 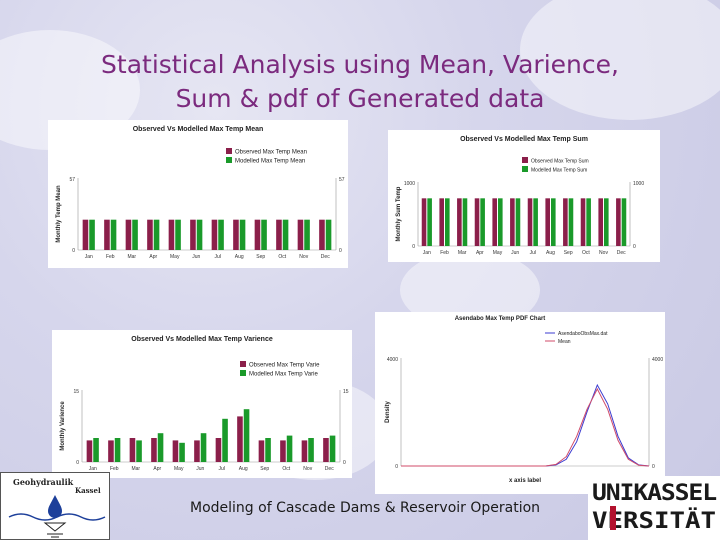 I want to click on y-axis-label: Monthly Temp Mean, so click(x=59, y=214).